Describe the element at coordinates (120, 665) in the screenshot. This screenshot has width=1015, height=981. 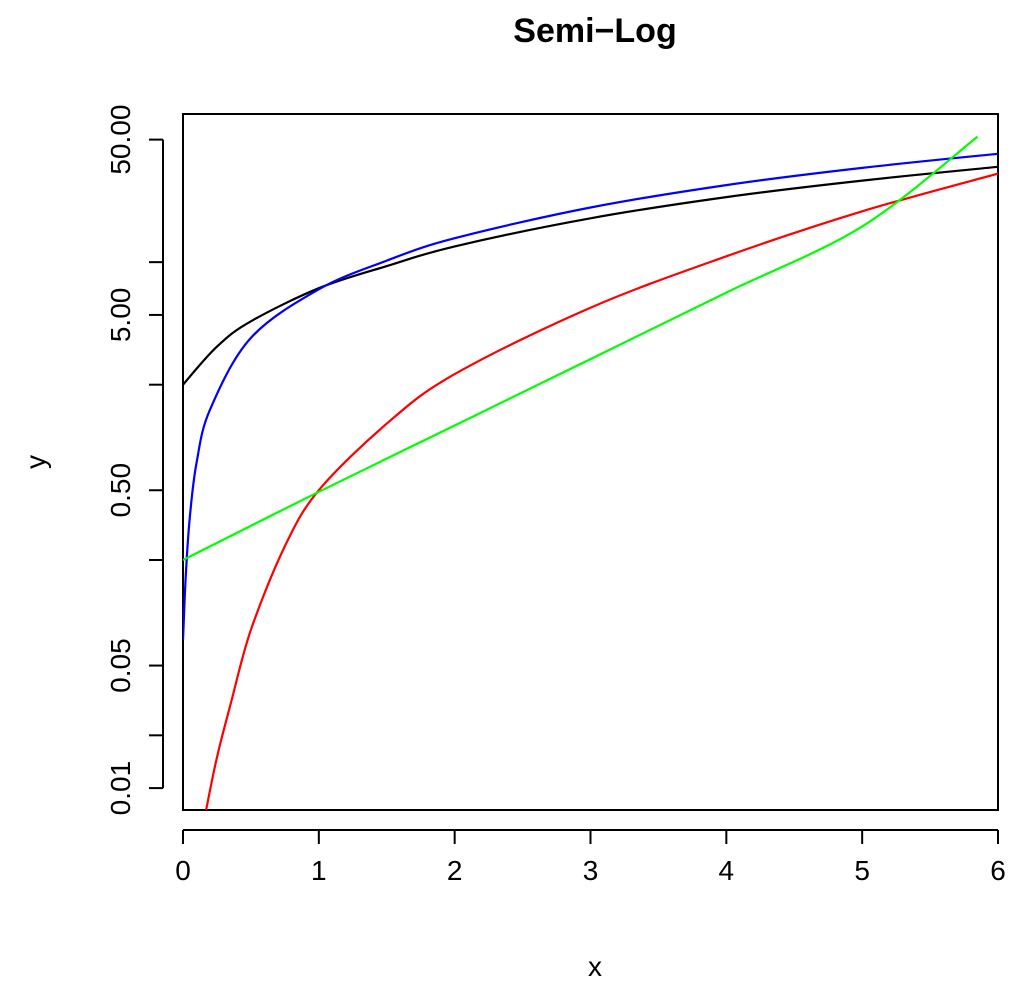
I see `y-tick-label: 0.05` at that location.